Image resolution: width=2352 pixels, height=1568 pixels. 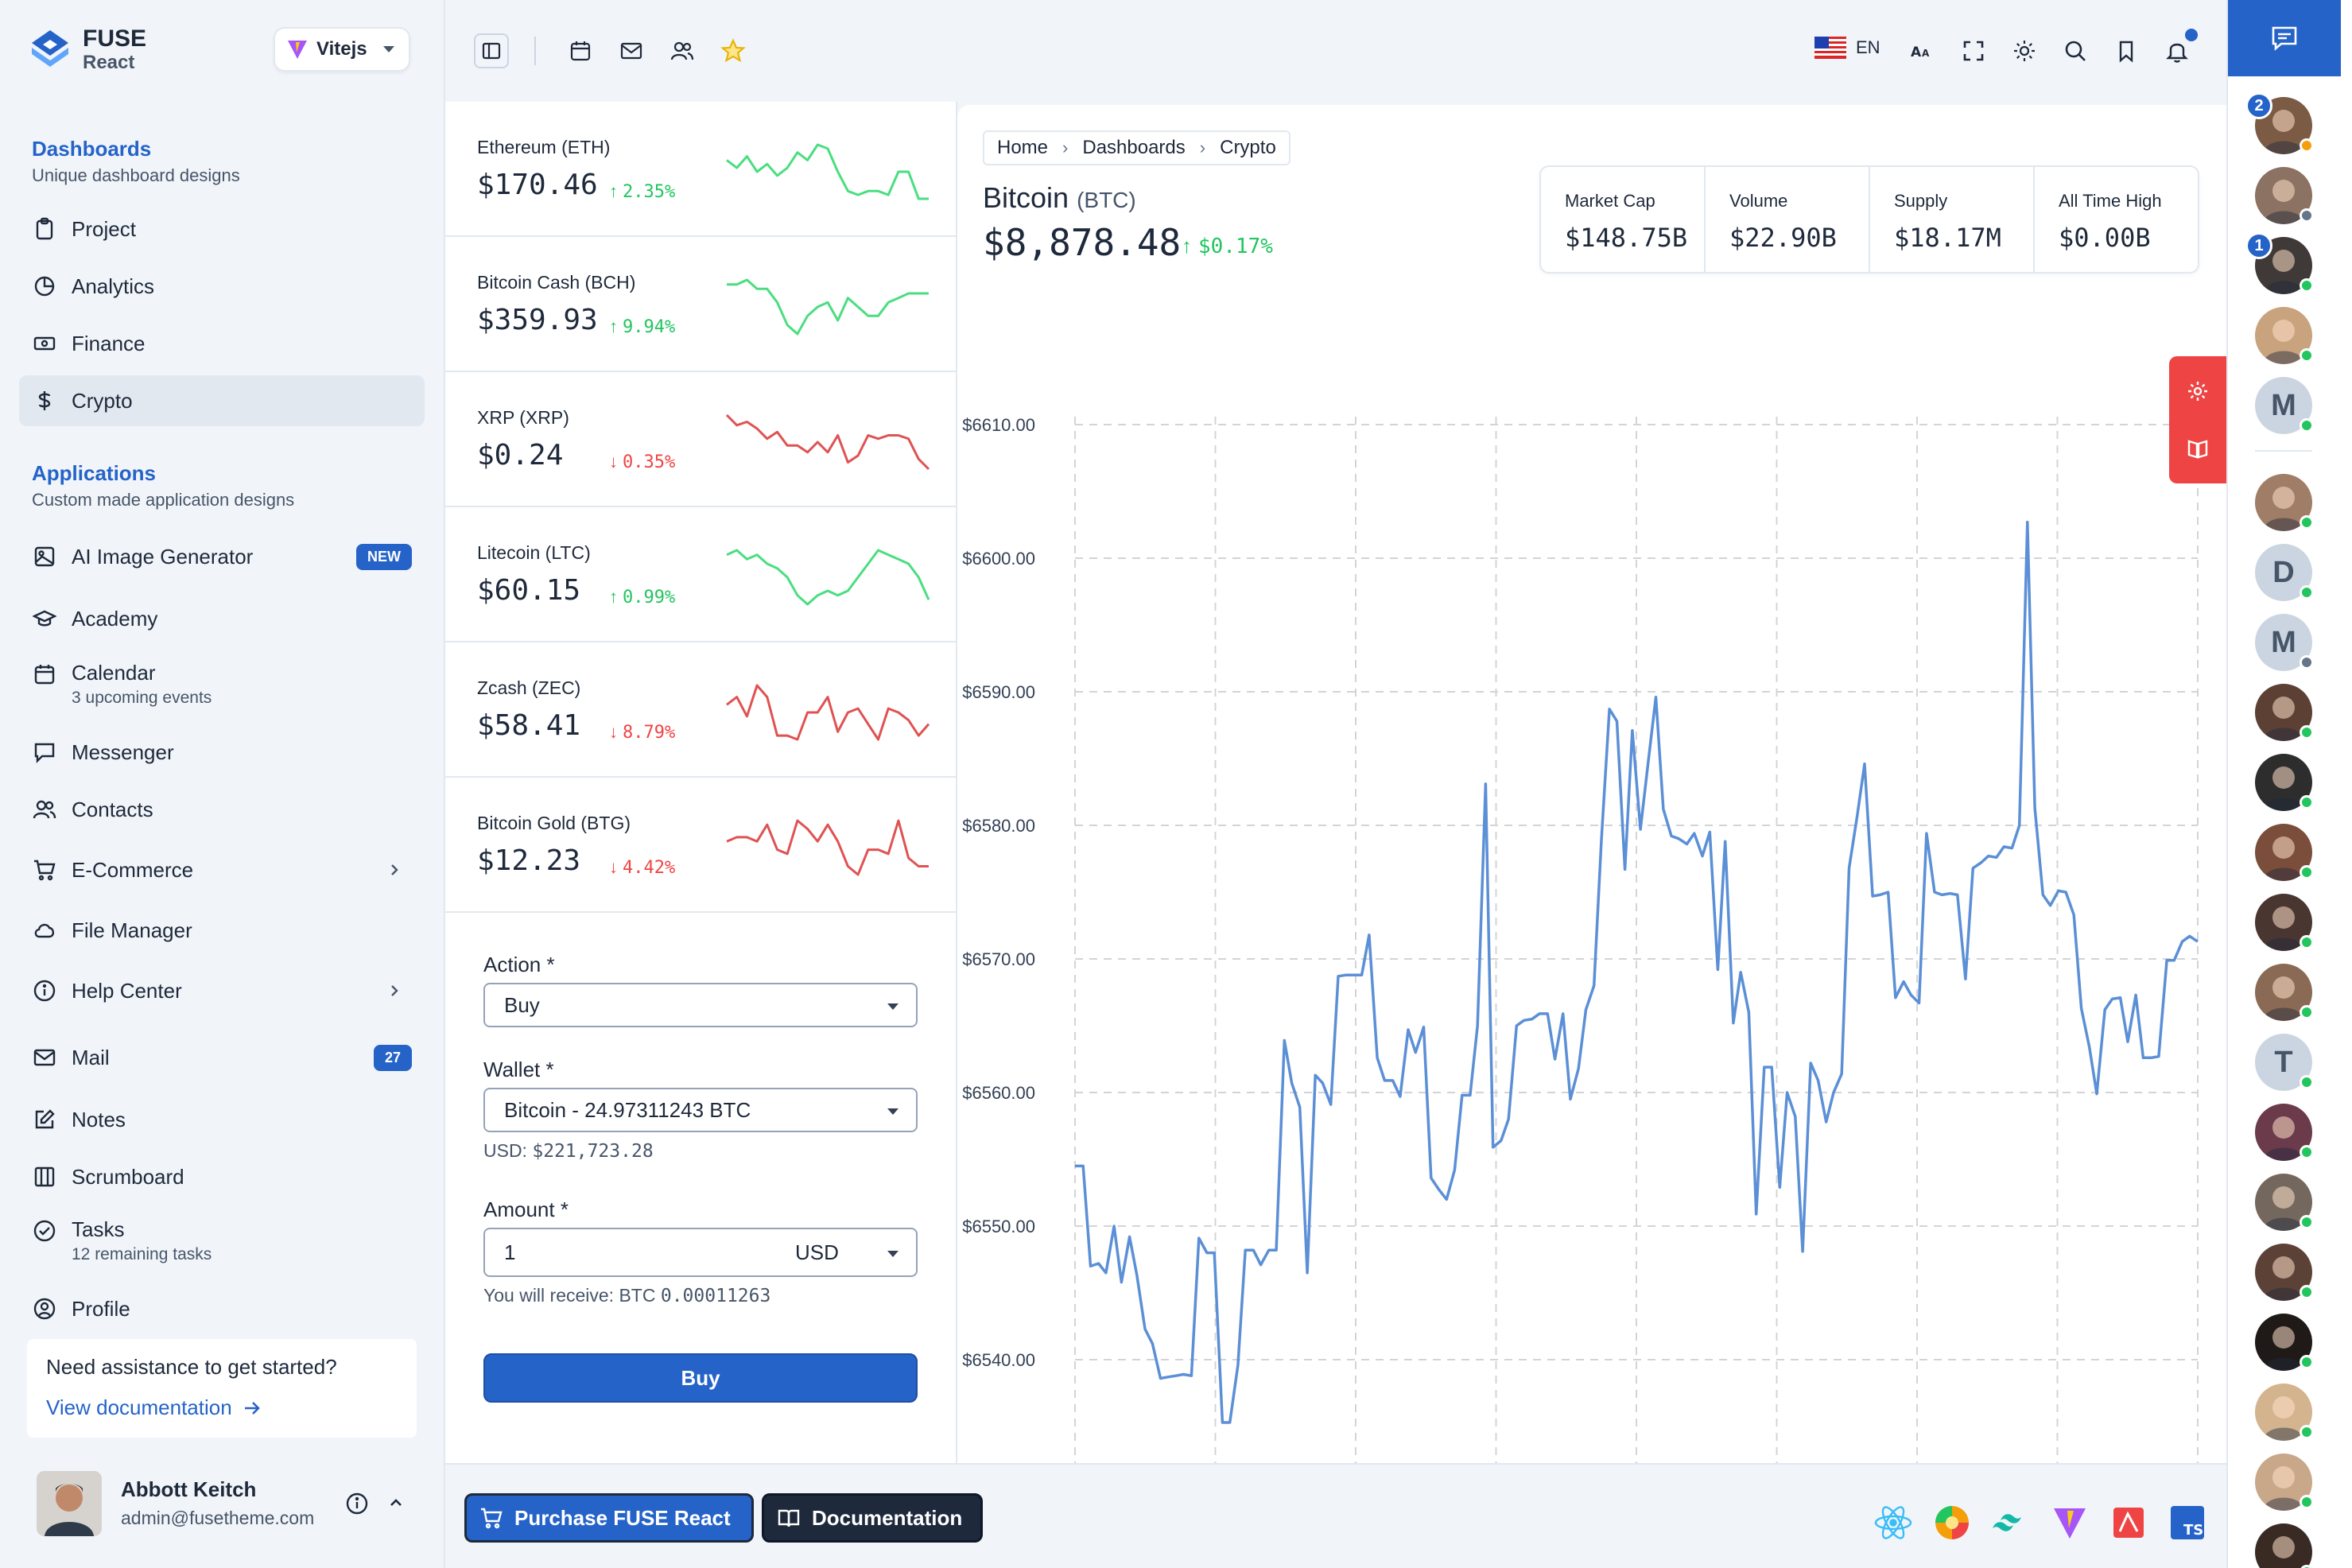 I want to click on sidebar-item-analytics: Analytics, so click(x=222, y=286).